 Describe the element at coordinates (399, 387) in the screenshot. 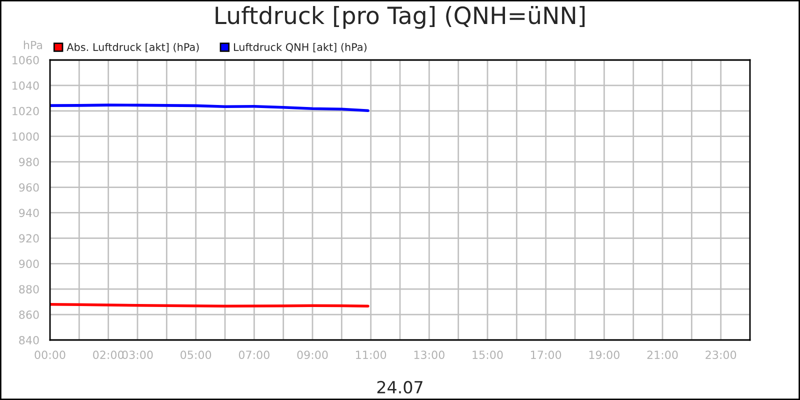

I see `x-axis-title: 24.07` at that location.